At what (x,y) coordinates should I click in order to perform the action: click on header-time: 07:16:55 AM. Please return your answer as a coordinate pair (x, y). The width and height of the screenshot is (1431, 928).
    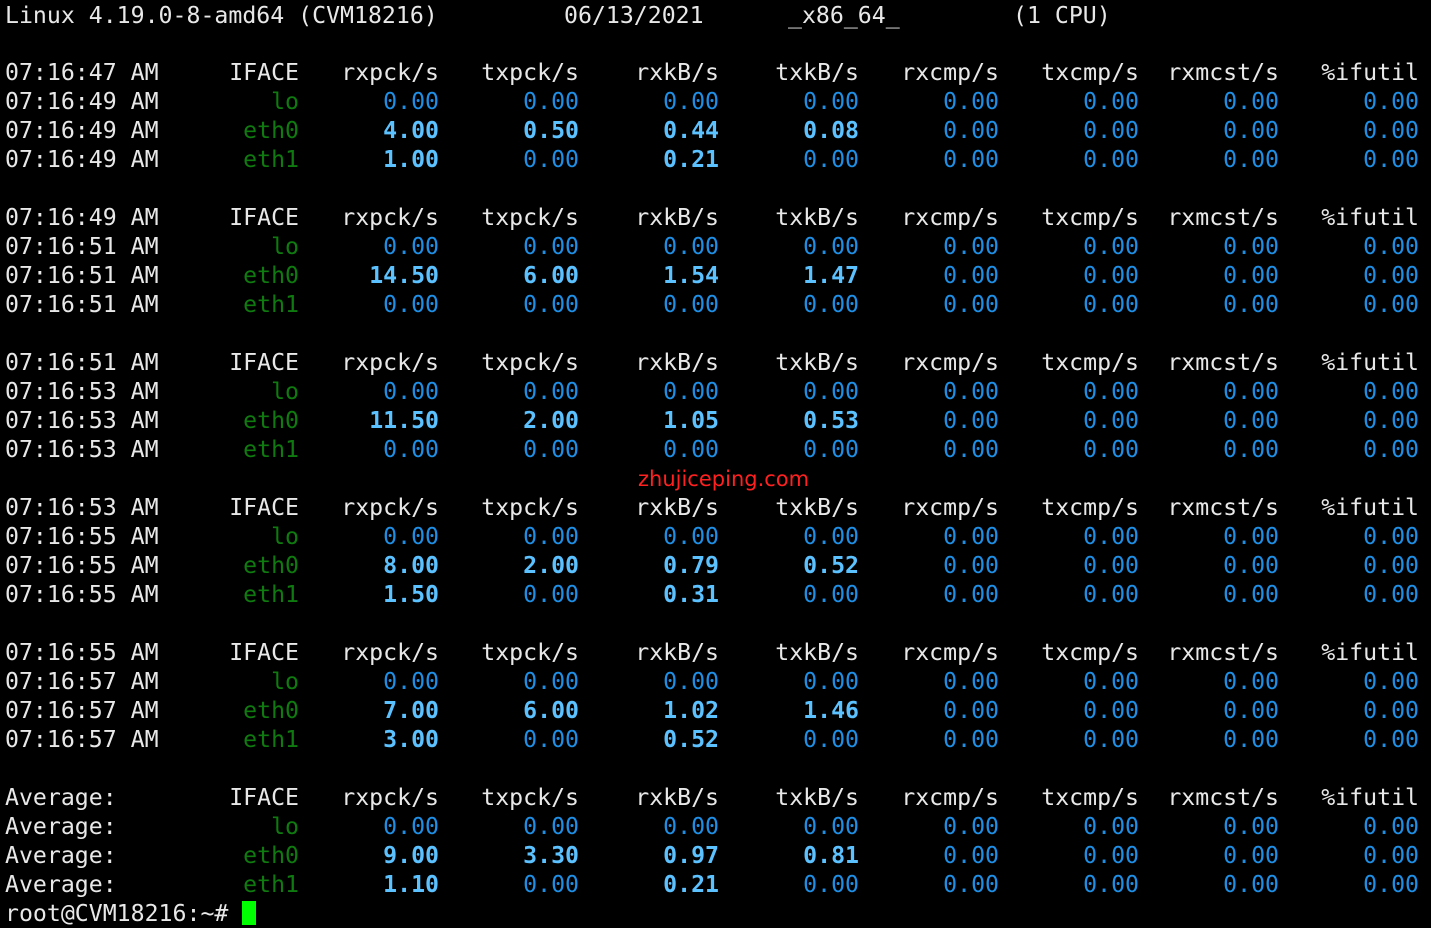
    Looking at the image, I should click on (82, 652).